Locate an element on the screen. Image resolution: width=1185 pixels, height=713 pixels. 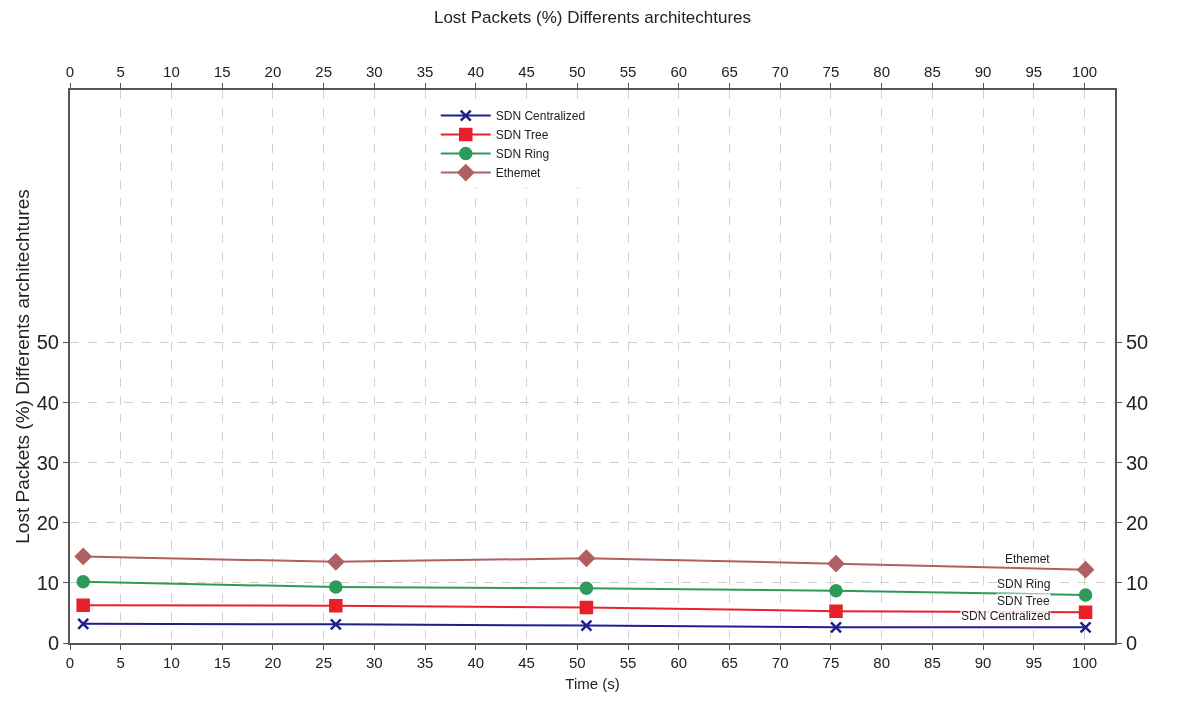
x2-tick-label: 70 is located at coordinates (780, 662).